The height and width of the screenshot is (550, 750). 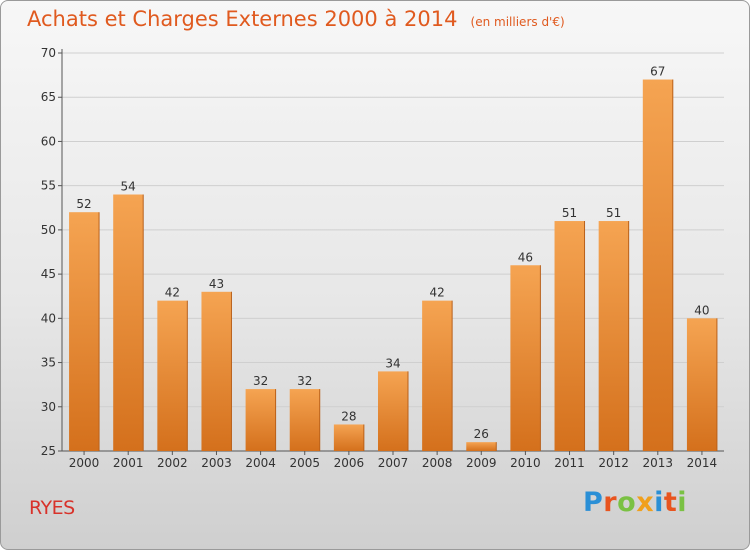 What do you see at coordinates (569, 463) in the screenshot?
I see `x-tick-label: 2011` at bounding box center [569, 463].